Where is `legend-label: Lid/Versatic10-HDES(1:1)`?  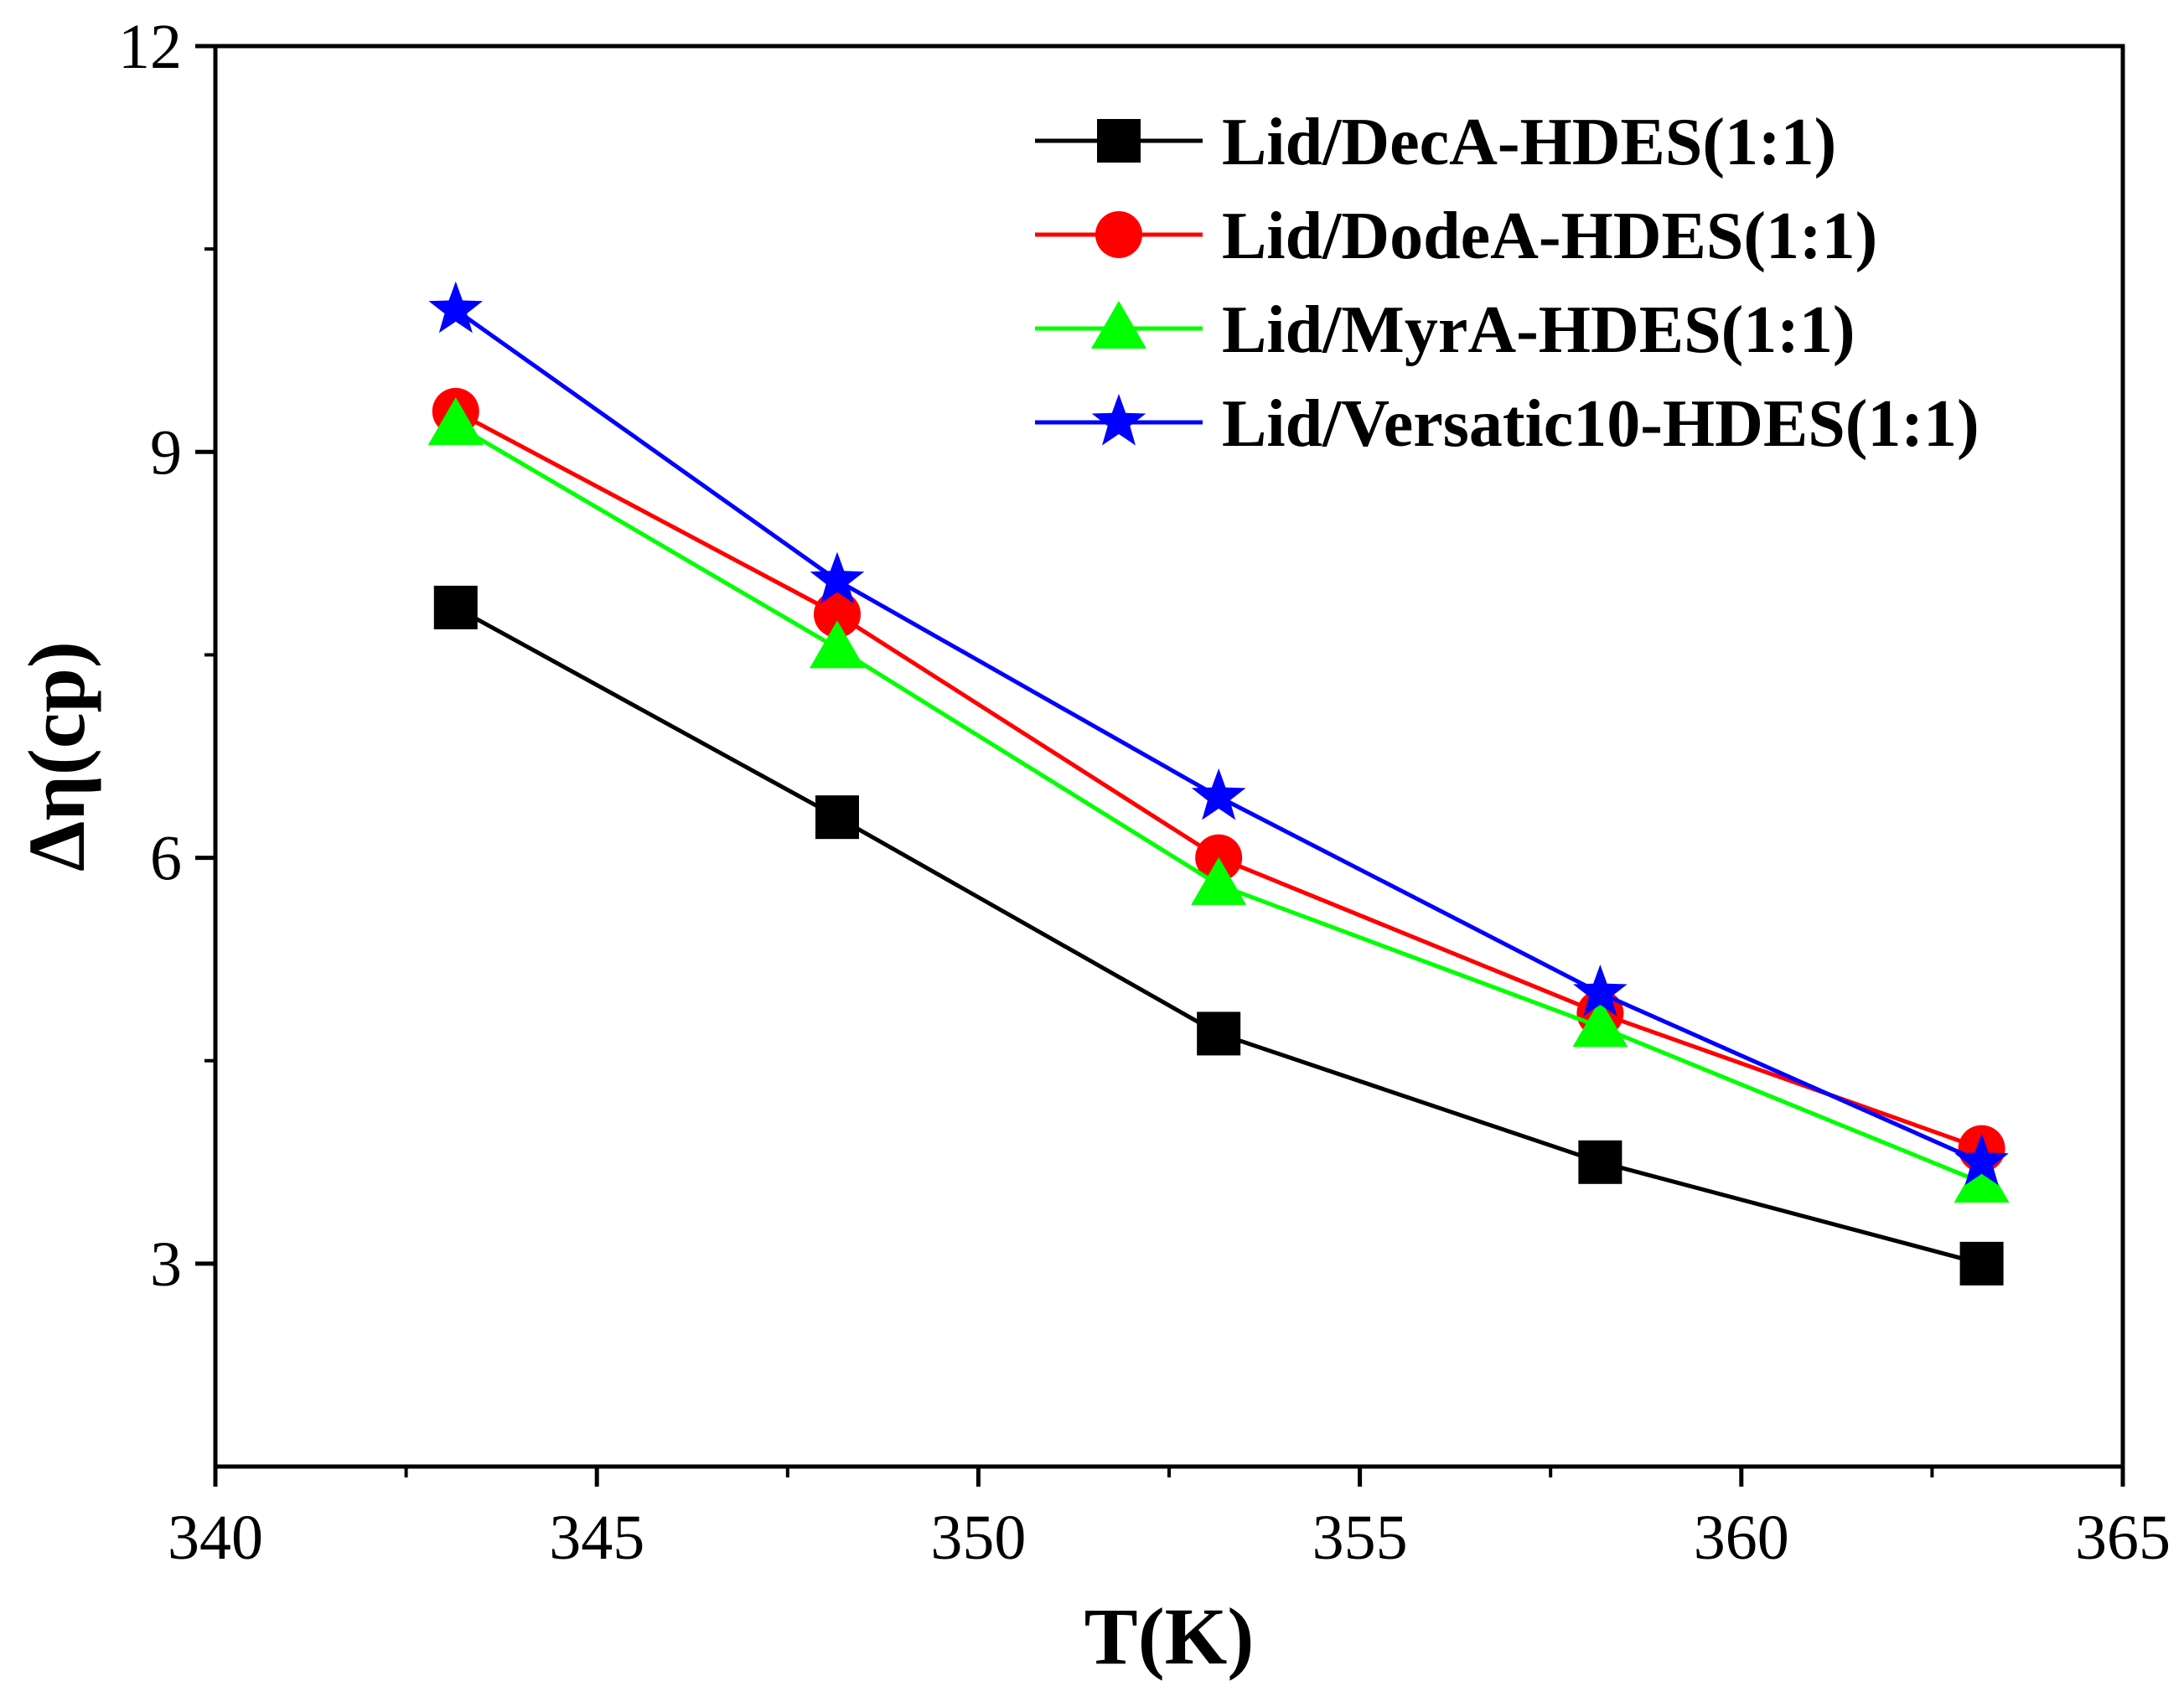 legend-label: Lid/Versatic10-HDES(1:1) is located at coordinates (1601, 424).